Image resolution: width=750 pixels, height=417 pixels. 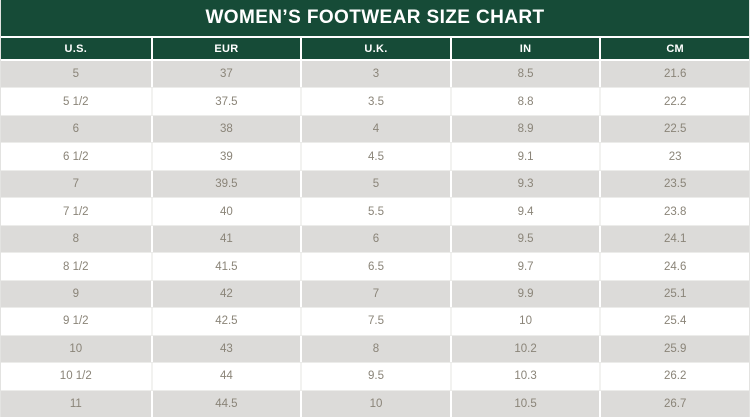 I want to click on table-cell: 25.9, so click(x=674, y=349).